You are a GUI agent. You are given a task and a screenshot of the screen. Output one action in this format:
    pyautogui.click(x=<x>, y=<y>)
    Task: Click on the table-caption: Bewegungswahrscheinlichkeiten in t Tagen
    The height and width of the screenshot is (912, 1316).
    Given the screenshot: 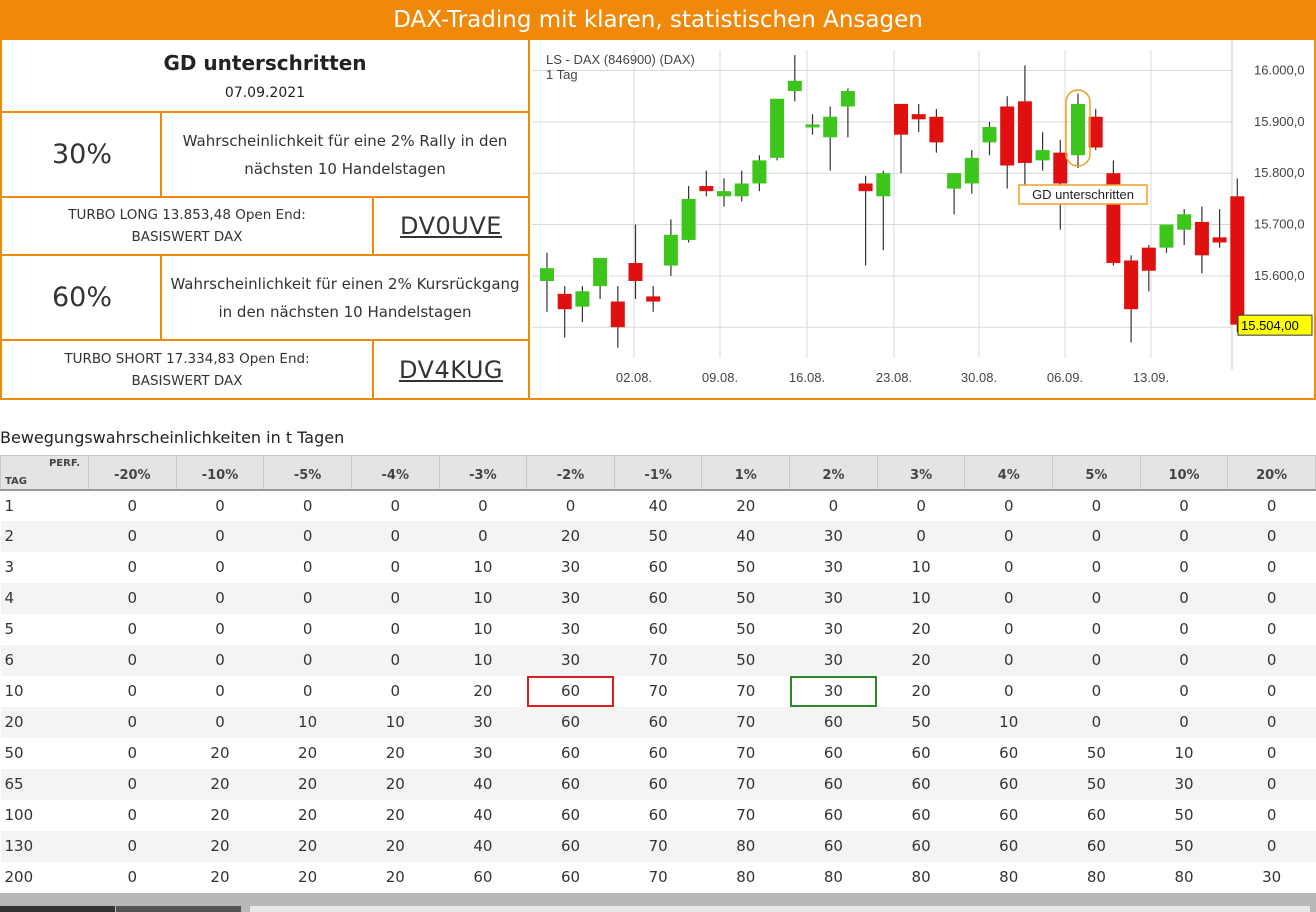 What is the action you would take?
    pyautogui.click(x=172, y=437)
    